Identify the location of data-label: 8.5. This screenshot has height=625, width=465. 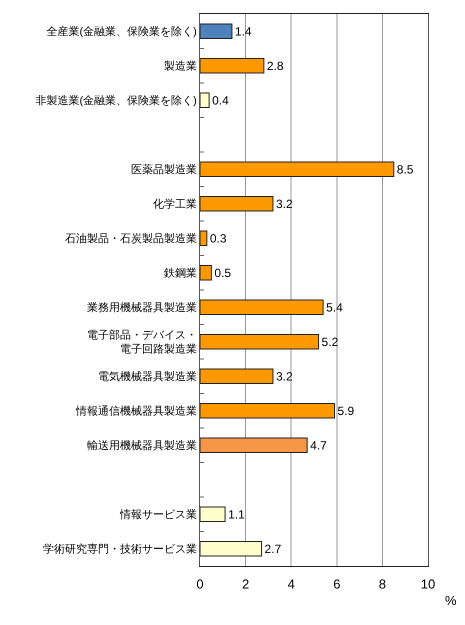
(405, 169).